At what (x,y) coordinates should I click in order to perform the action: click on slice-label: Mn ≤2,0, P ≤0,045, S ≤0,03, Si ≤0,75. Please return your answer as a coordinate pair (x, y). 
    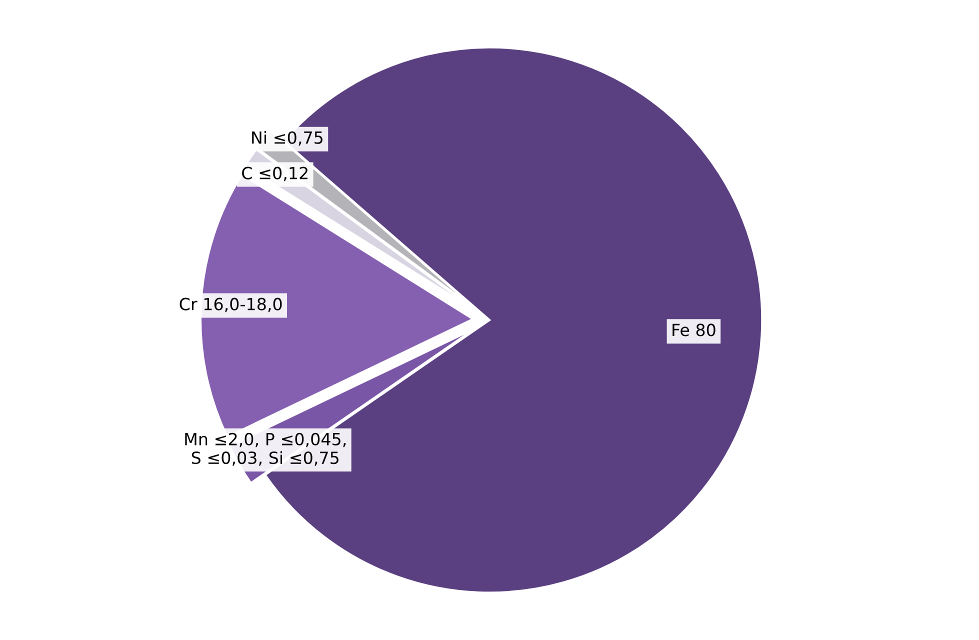
    Looking at the image, I should click on (265, 449).